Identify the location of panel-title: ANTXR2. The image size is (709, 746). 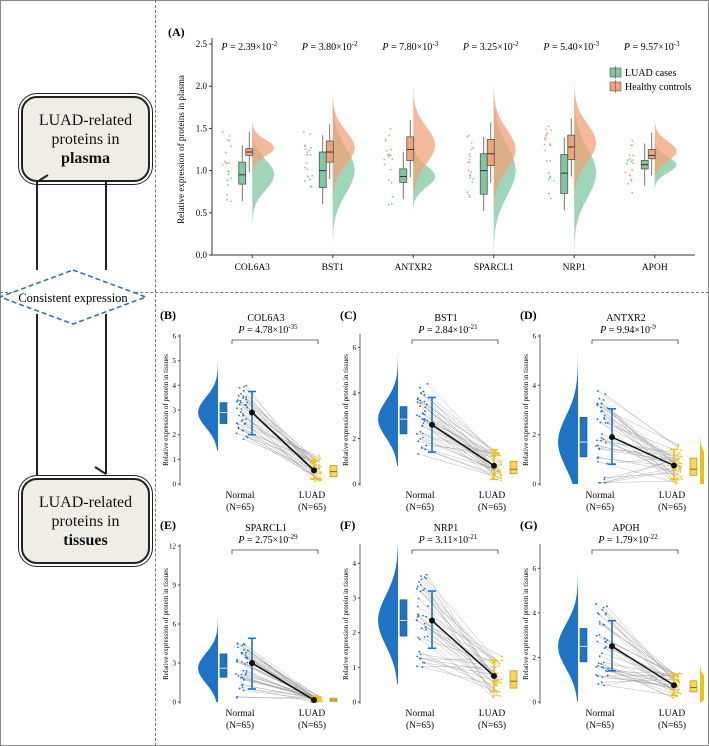
(625, 318).